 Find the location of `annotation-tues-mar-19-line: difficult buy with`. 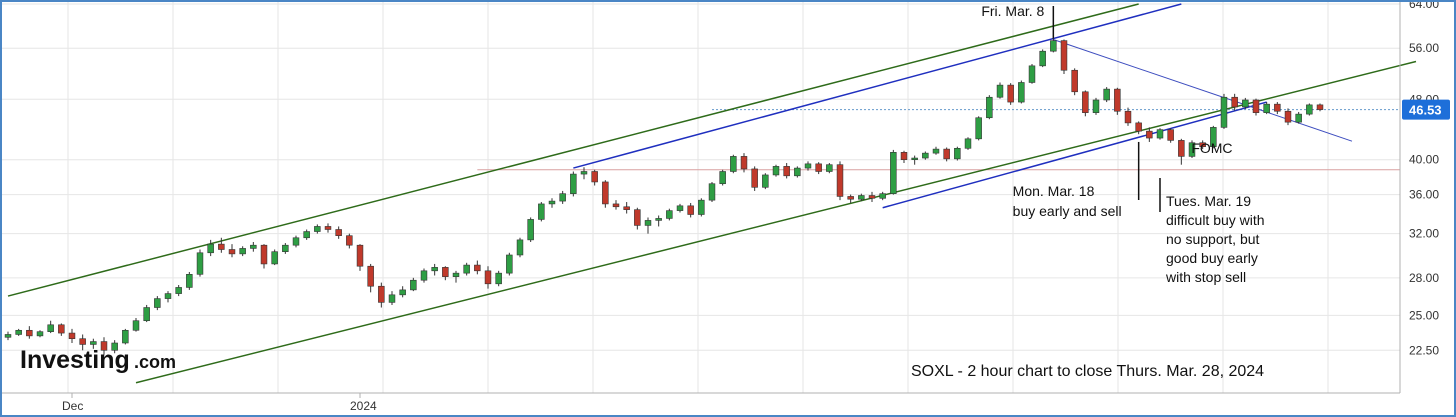

annotation-tues-mar-19-line: difficult buy with is located at coordinates (1215, 220).